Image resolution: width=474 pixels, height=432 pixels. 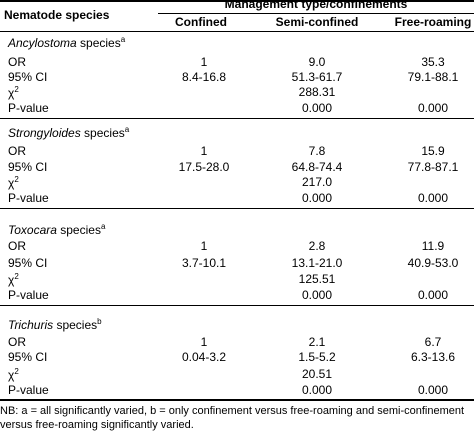 What do you see at coordinates (316, 5) in the screenshot?
I see `management-type-header: Management type/confinements` at bounding box center [316, 5].